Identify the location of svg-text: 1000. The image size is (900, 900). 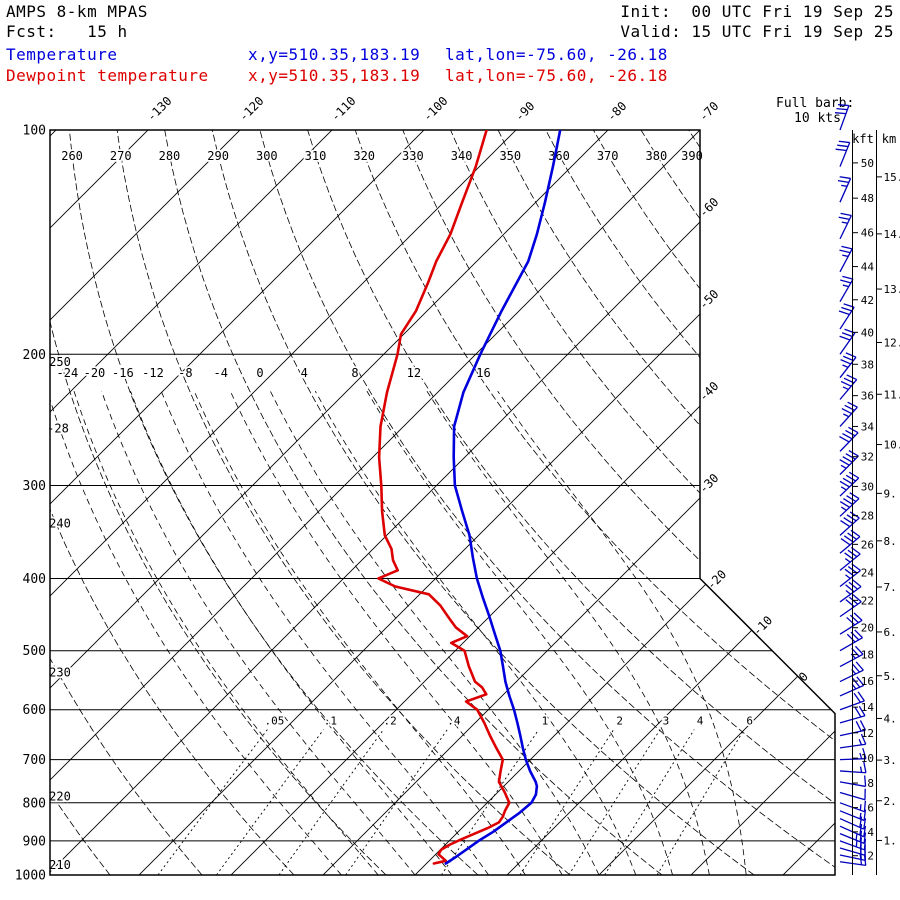
(30, 876).